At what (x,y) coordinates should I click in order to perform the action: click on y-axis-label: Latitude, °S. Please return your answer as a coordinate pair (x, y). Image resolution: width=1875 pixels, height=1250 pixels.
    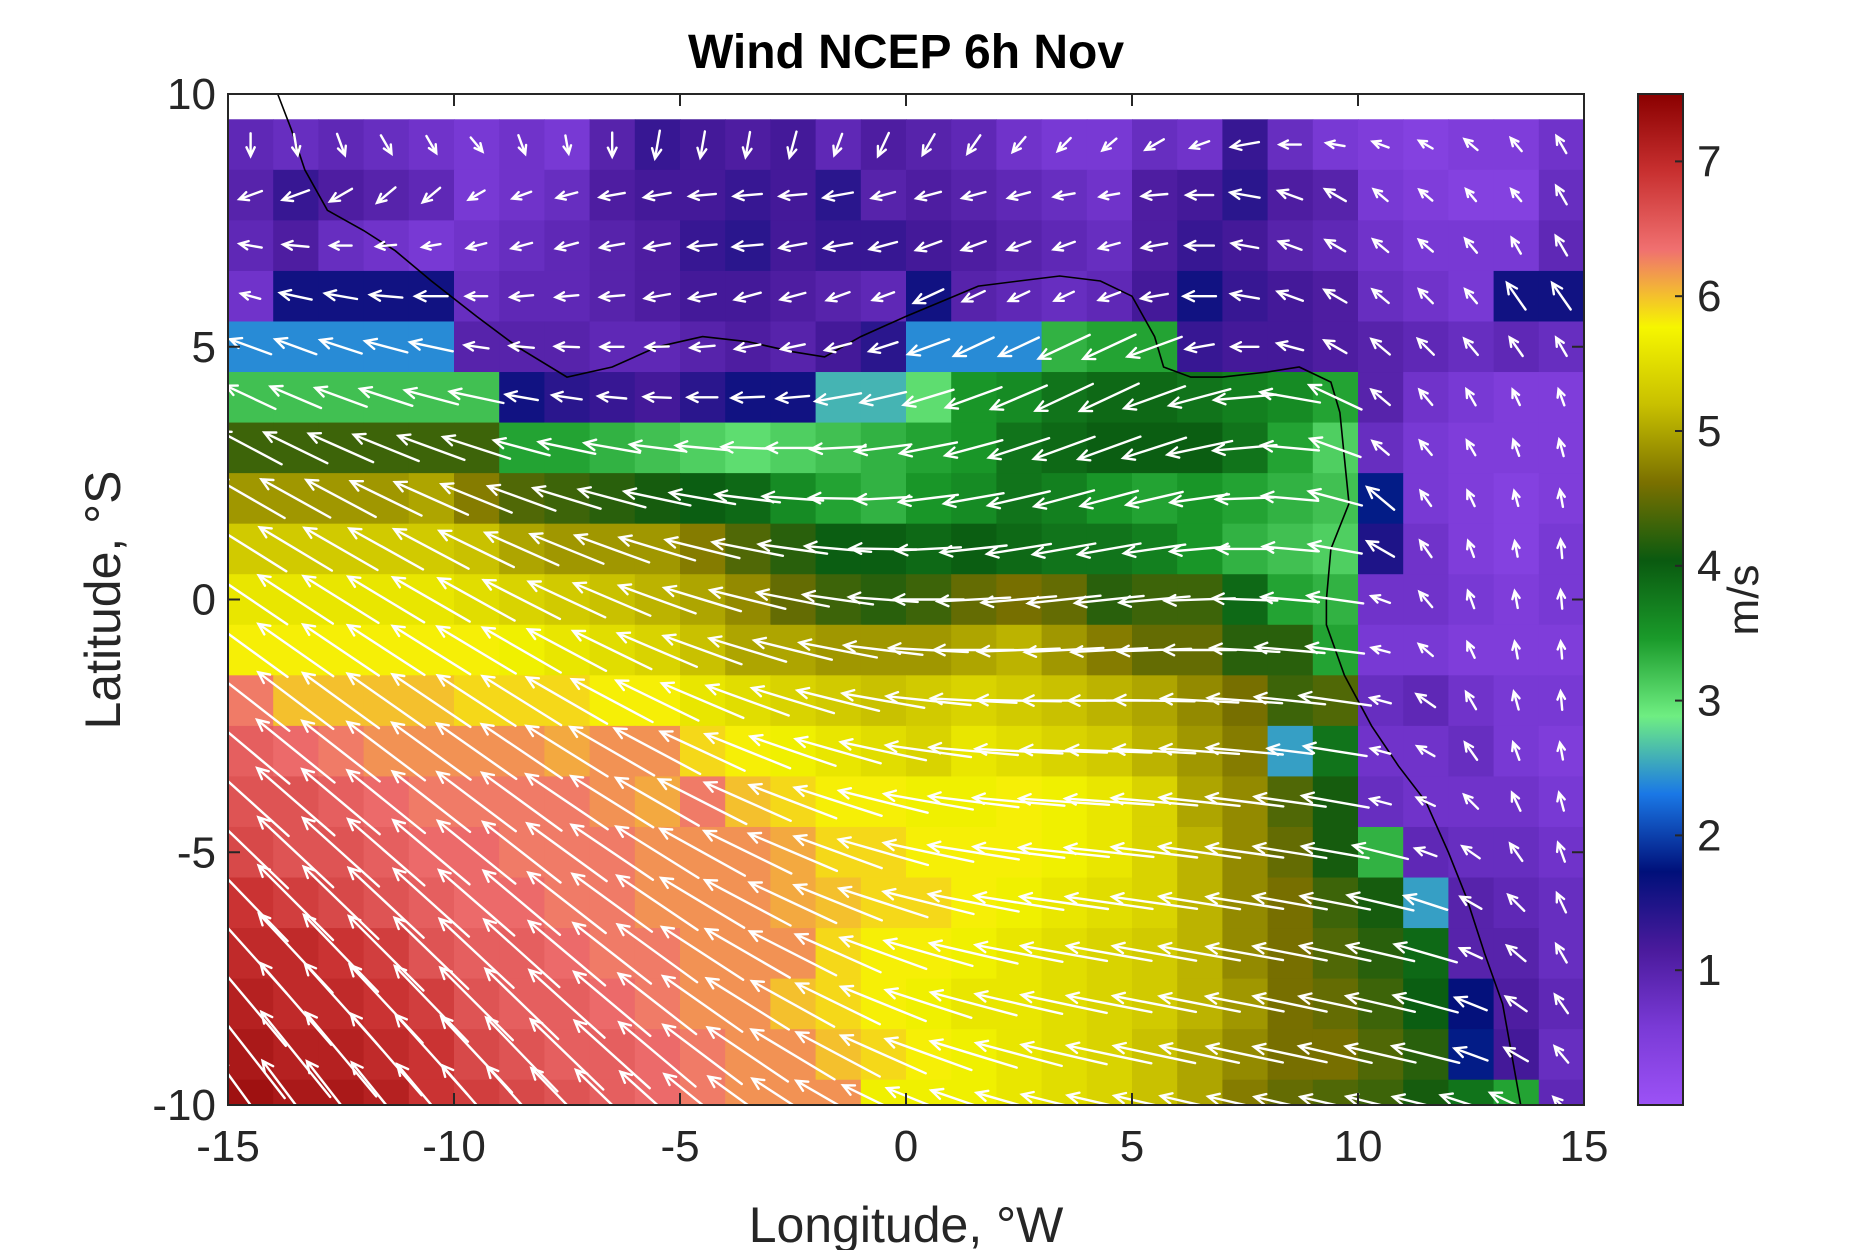
    Looking at the image, I should click on (103, 599).